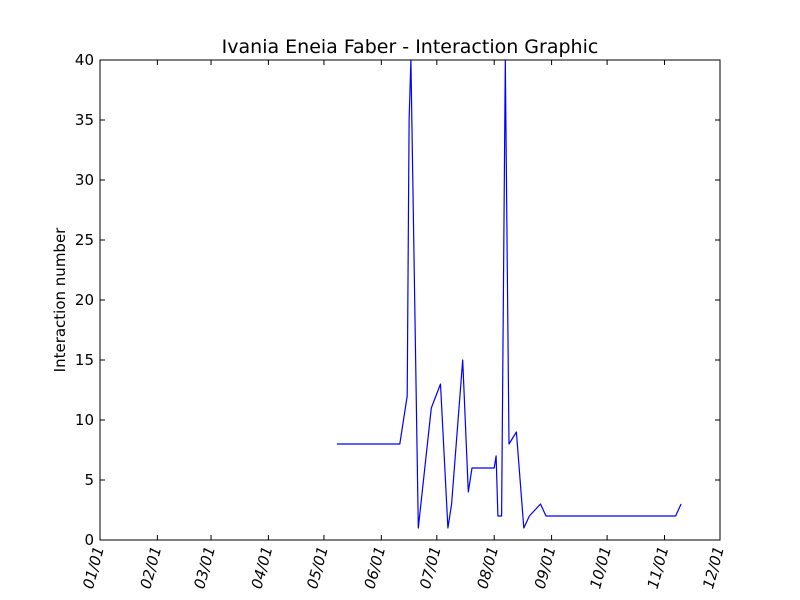 The height and width of the screenshot is (600, 800). I want to click on x-tick-label: 02/01, so click(151, 567).